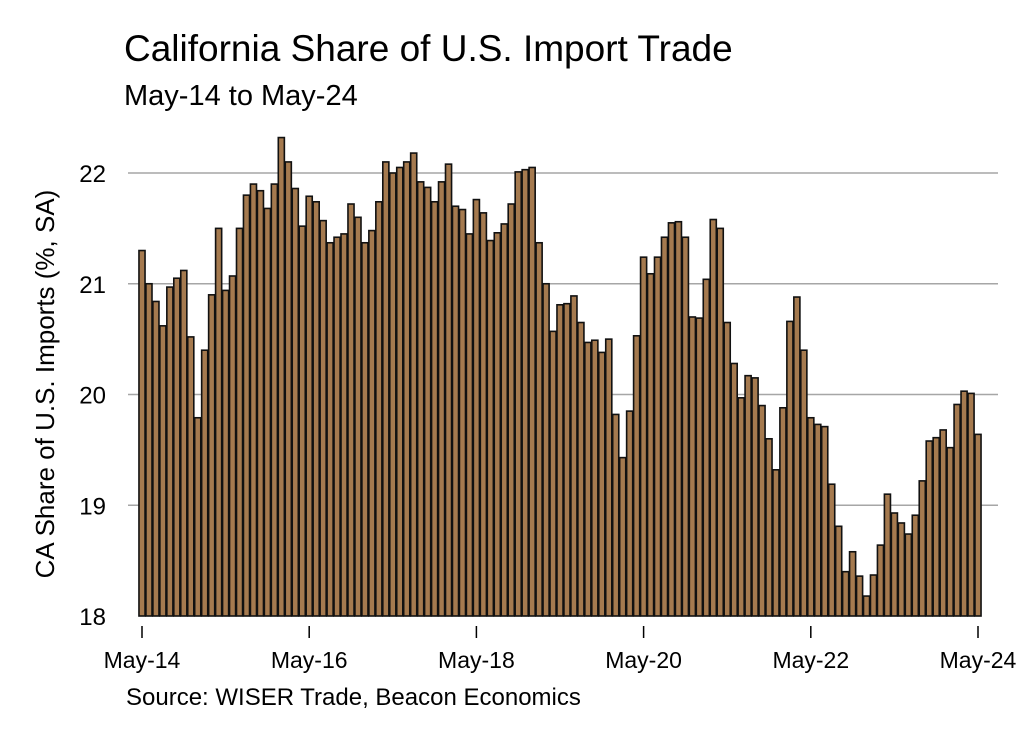 The height and width of the screenshot is (745, 1024). Describe the element at coordinates (92, 396) in the screenshot. I see `y-tick-label: 20` at that location.